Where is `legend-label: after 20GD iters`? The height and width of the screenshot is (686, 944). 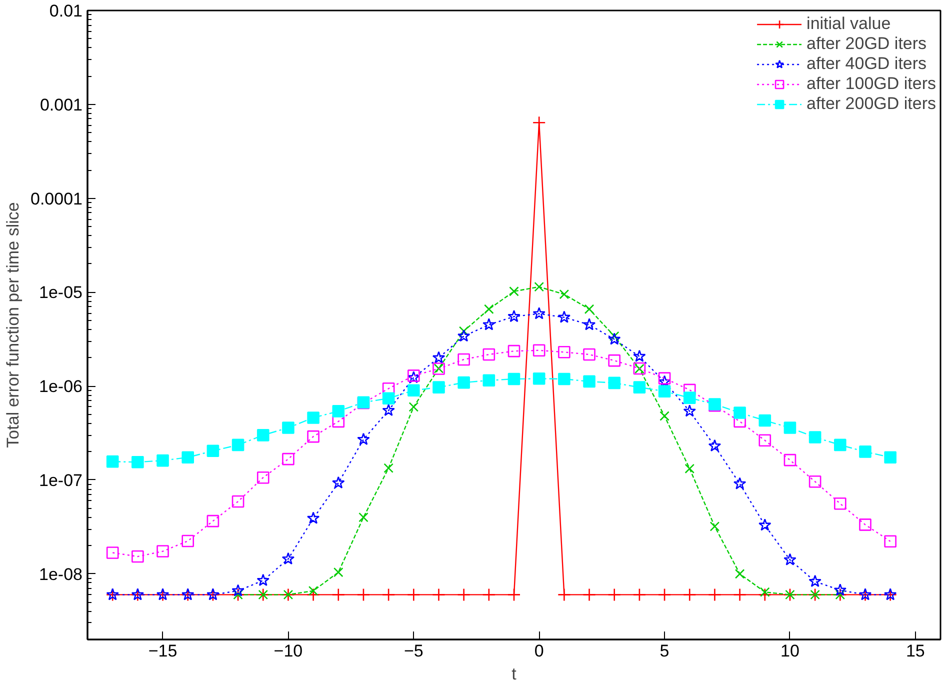 legend-label: after 20GD iters is located at coordinates (866, 44).